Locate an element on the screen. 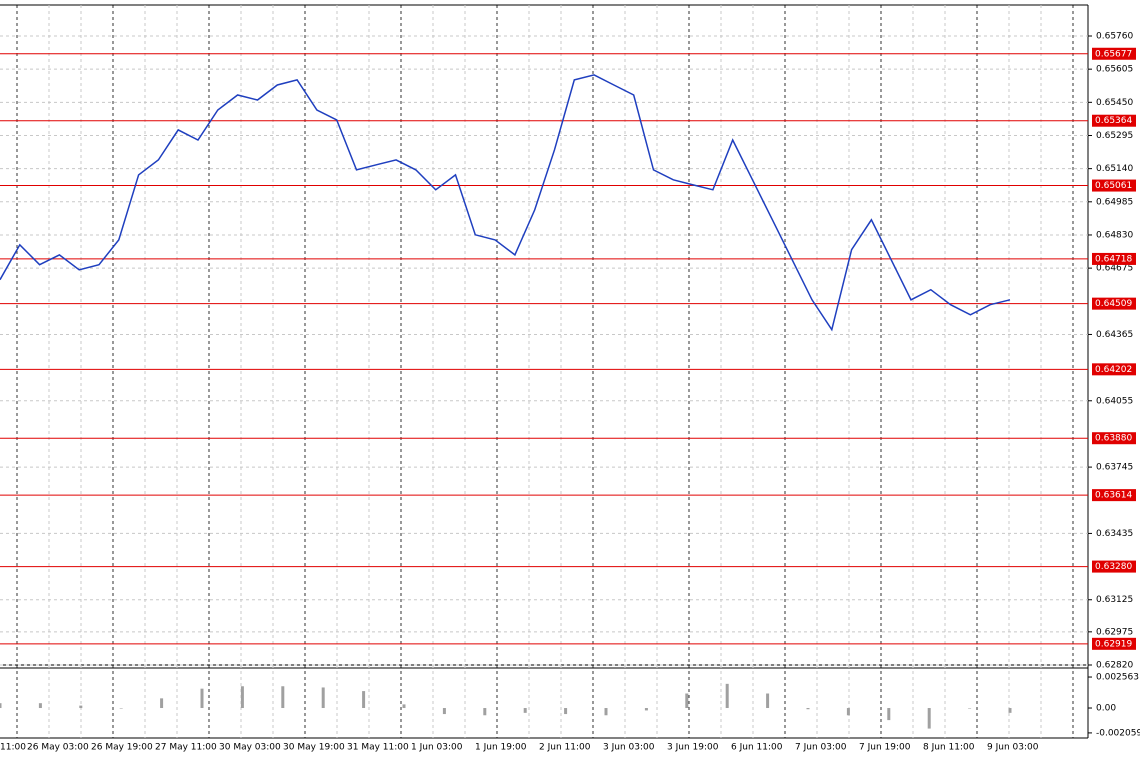 The height and width of the screenshot is (759, 1140). y-tick-label: 0.62975 is located at coordinates (1114, 632).